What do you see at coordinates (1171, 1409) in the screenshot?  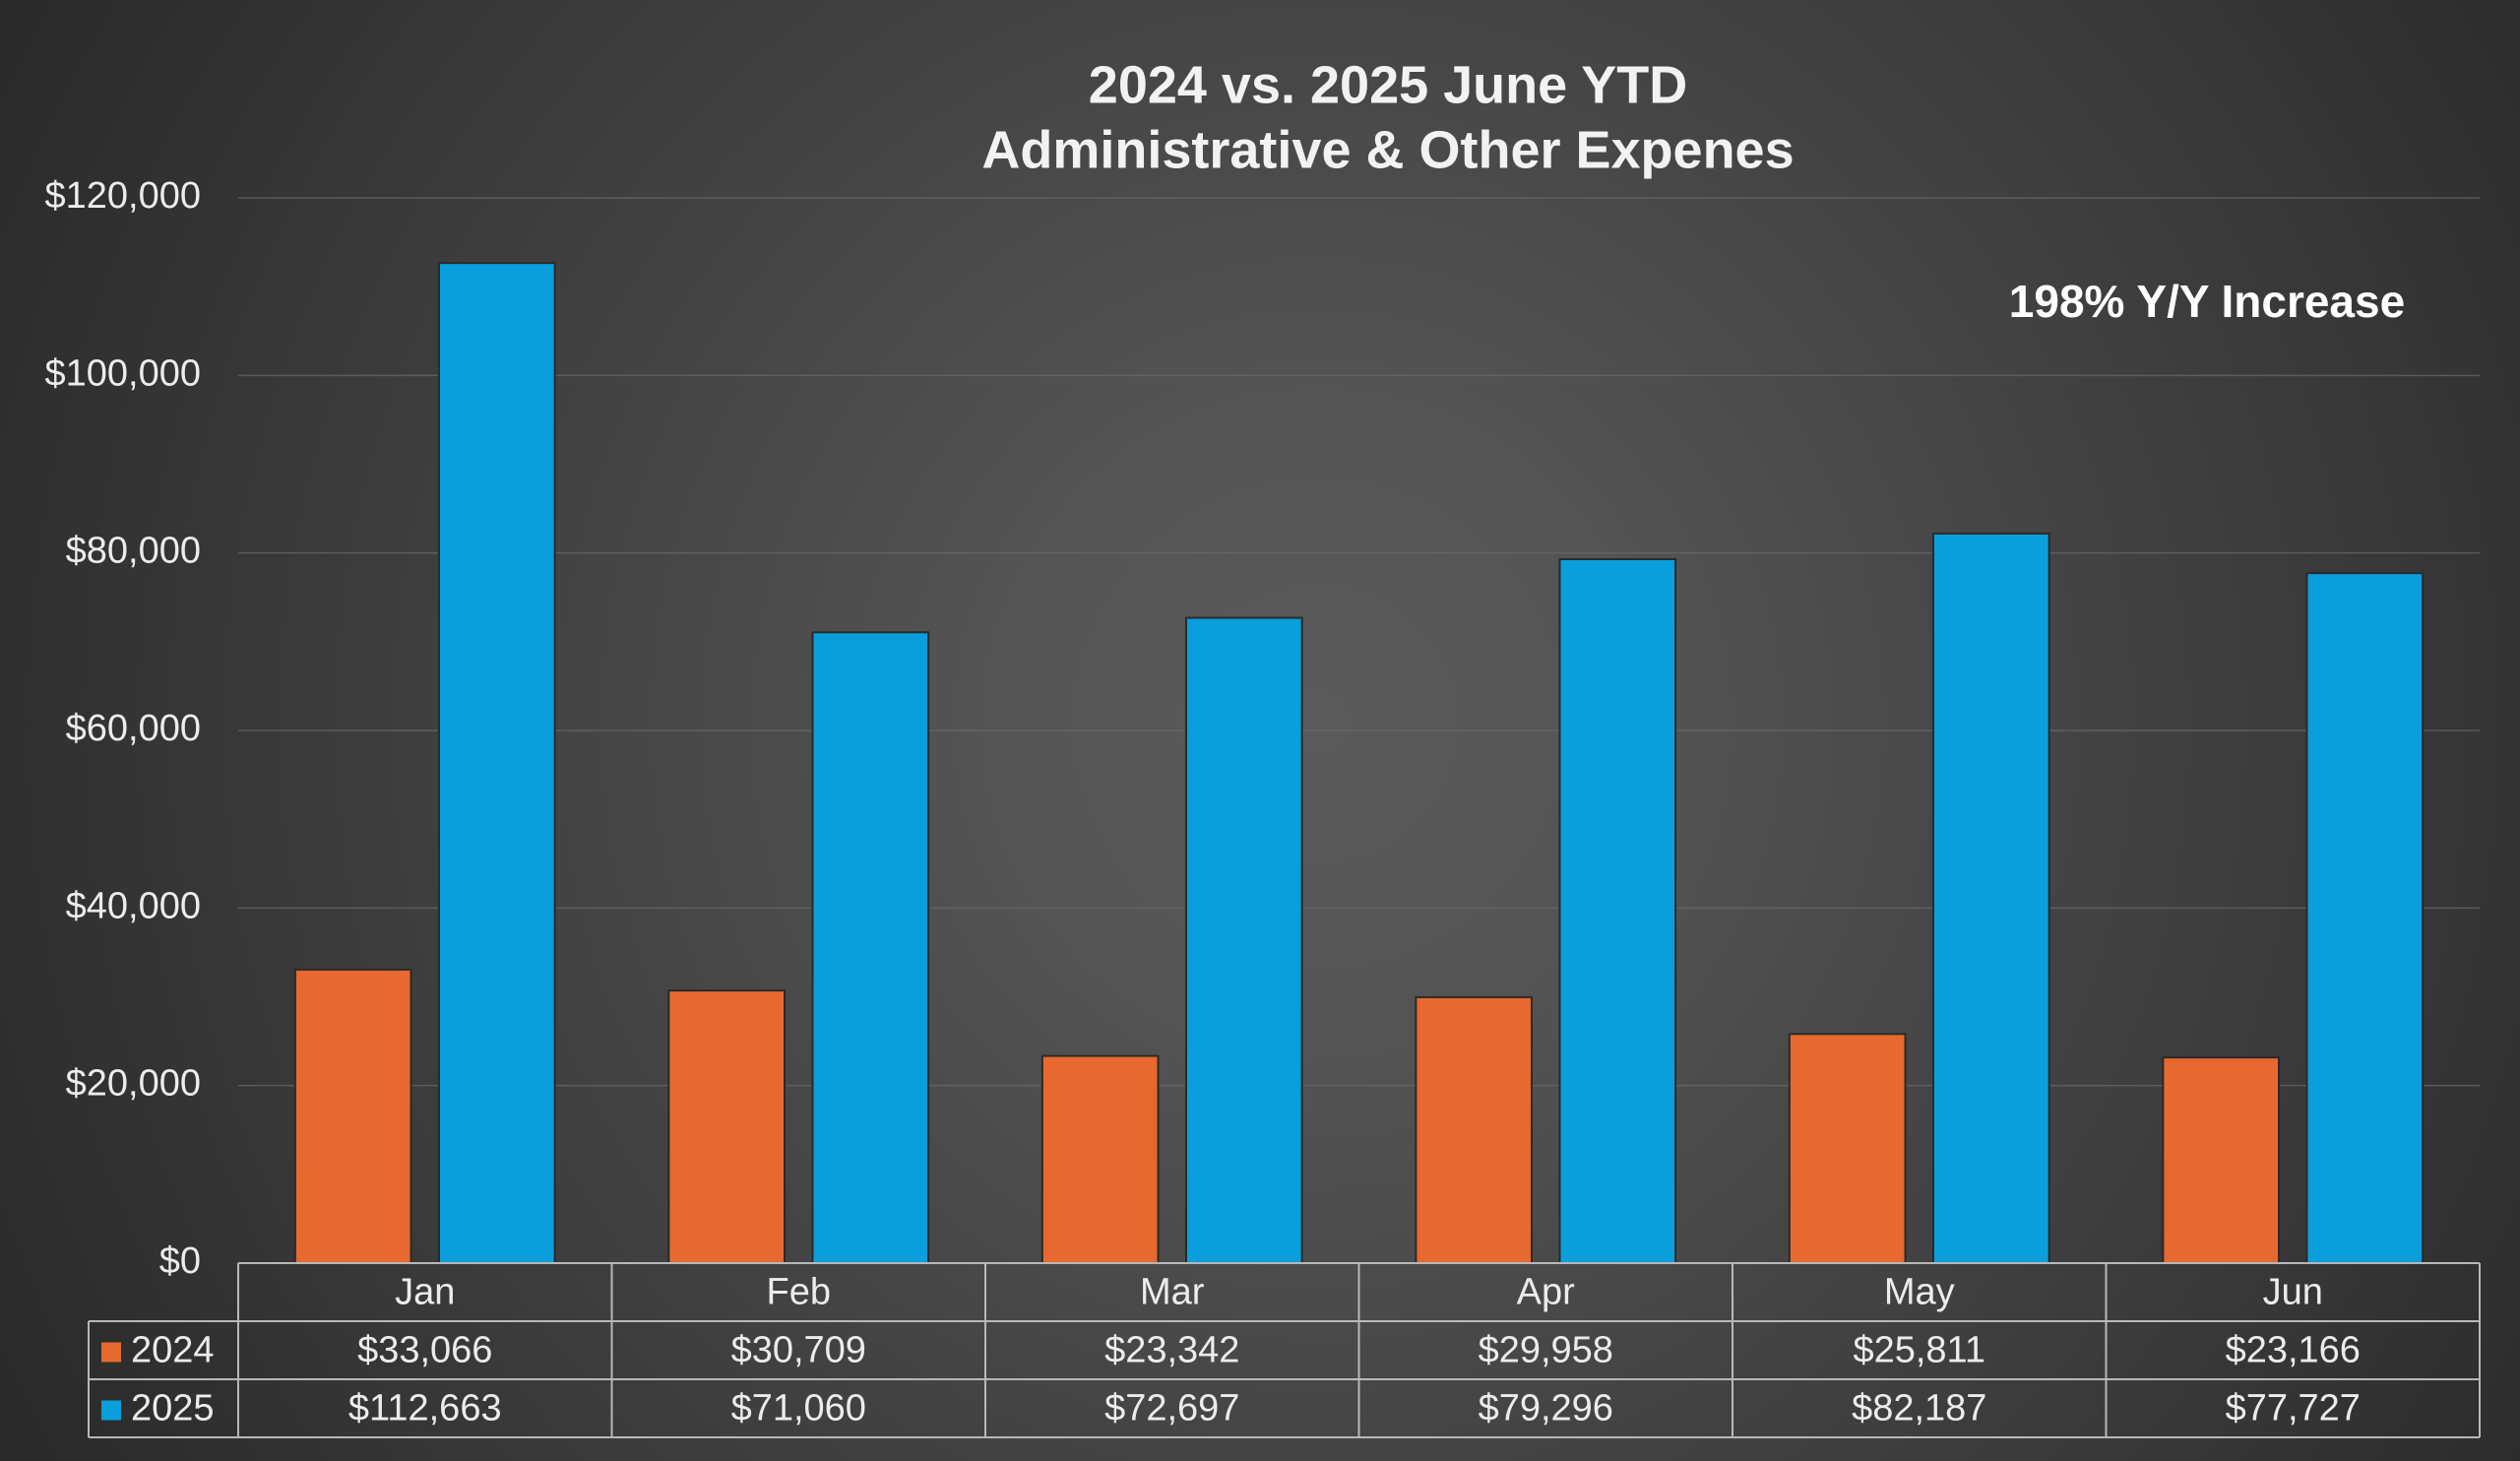 I see `data-label: $72,697` at bounding box center [1171, 1409].